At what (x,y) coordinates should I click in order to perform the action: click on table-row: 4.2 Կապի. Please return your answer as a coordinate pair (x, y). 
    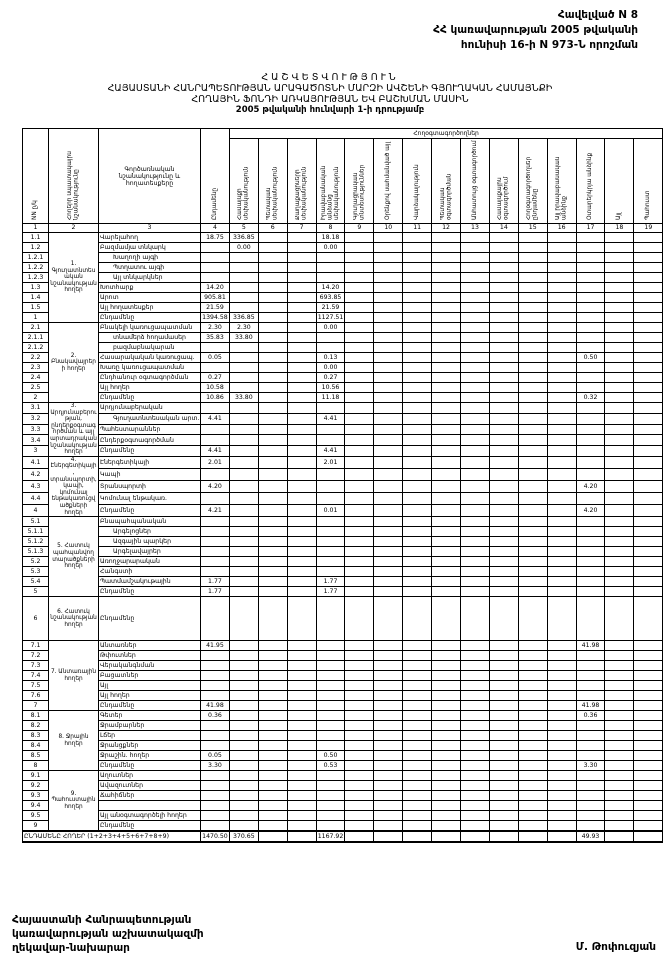
    Looking at the image, I should click on (343, 474).